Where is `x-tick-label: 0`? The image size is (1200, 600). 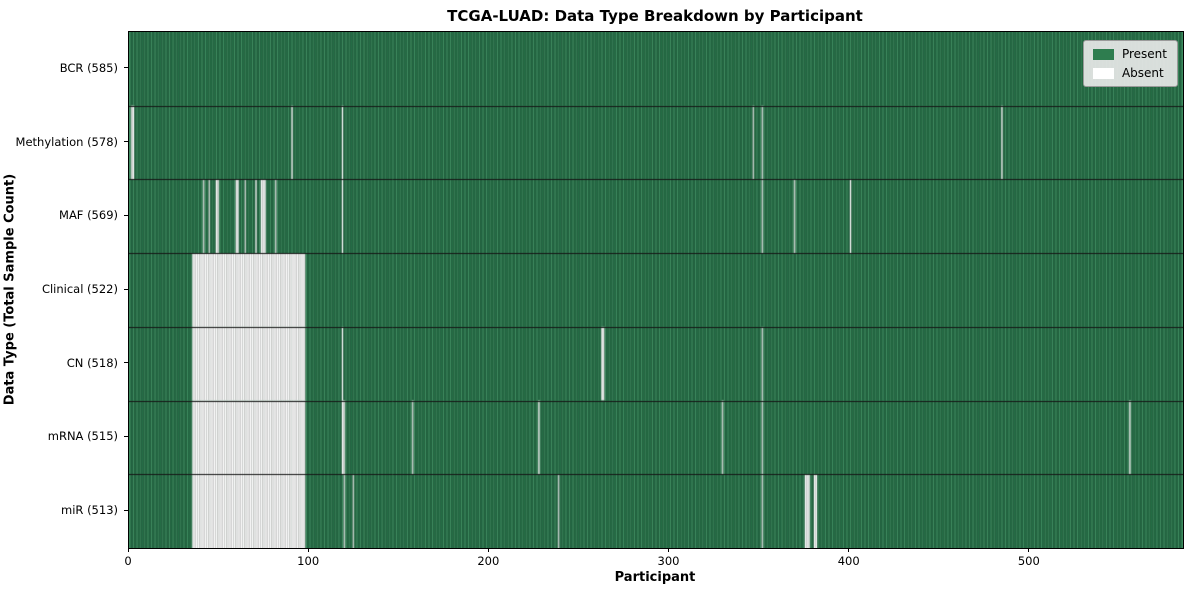 x-tick-label: 0 is located at coordinates (128, 561).